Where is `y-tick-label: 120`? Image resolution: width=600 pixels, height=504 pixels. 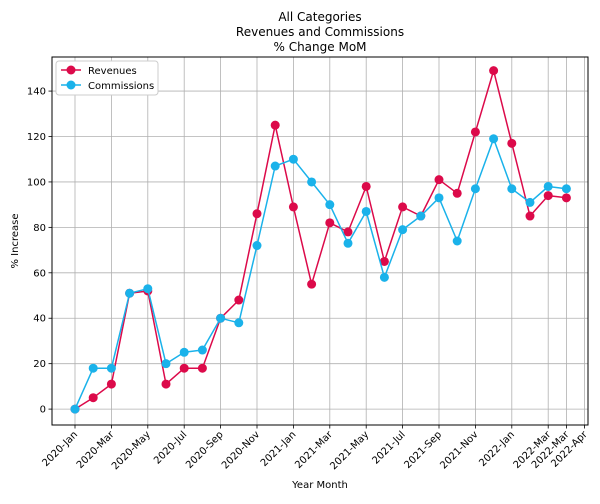 y-tick-label: 120 is located at coordinates (36, 137).